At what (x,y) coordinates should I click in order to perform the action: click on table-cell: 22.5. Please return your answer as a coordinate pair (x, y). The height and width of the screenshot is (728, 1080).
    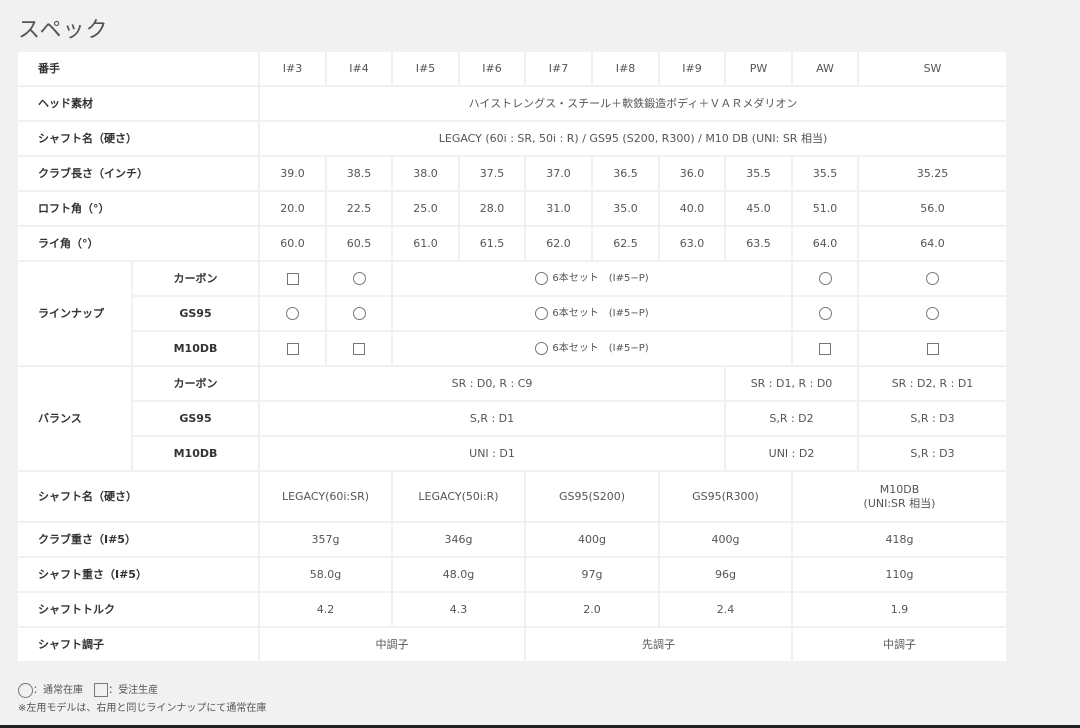
    Looking at the image, I should click on (359, 208).